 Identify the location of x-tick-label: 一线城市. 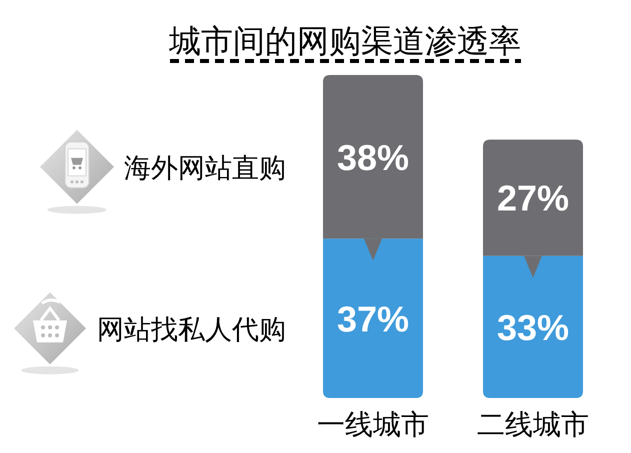
(373, 424).